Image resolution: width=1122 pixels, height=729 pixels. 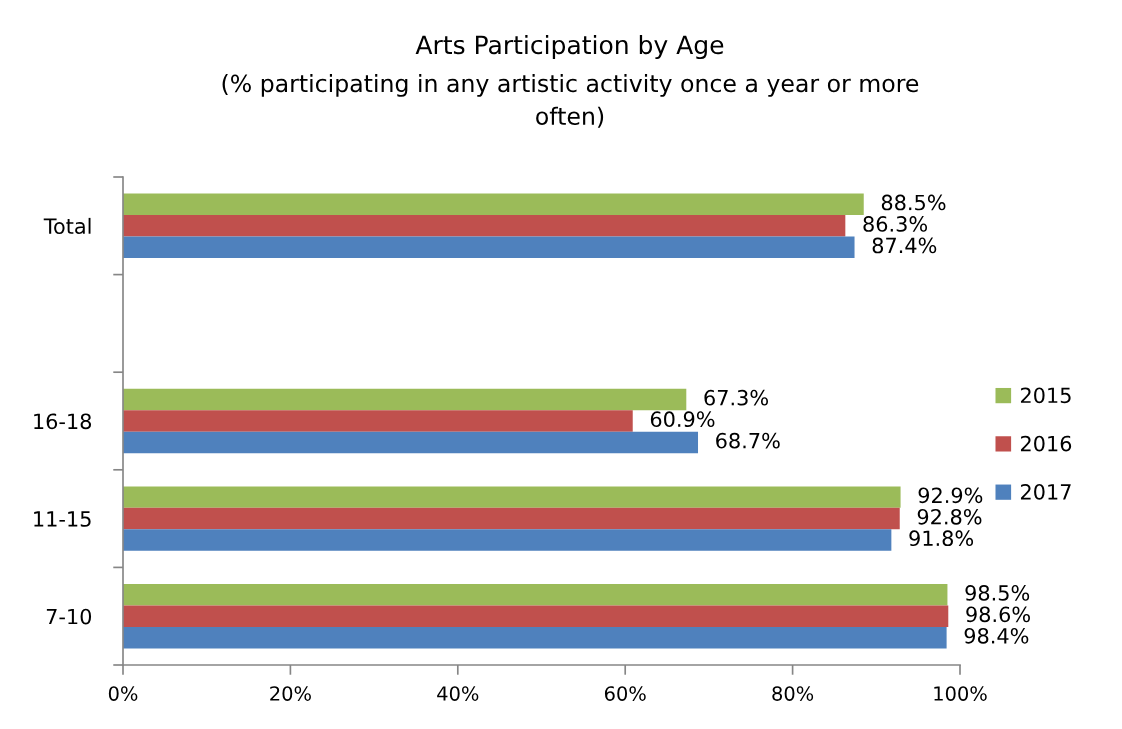 What do you see at coordinates (458, 693) in the screenshot?
I see `x-tick-label: 40%` at bounding box center [458, 693].